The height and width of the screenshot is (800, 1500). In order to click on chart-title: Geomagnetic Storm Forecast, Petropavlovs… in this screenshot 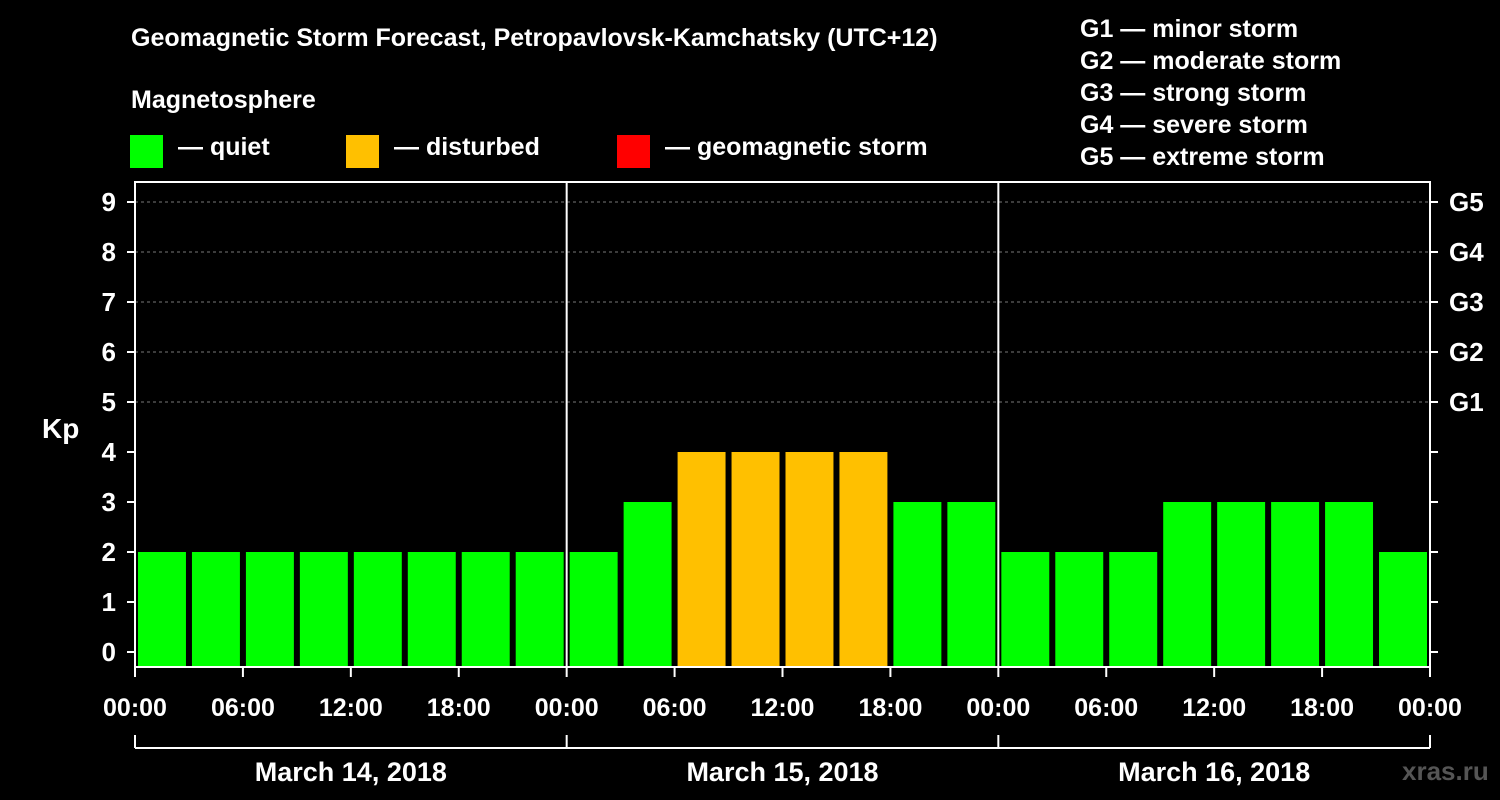, I will do `click(534, 38)`.